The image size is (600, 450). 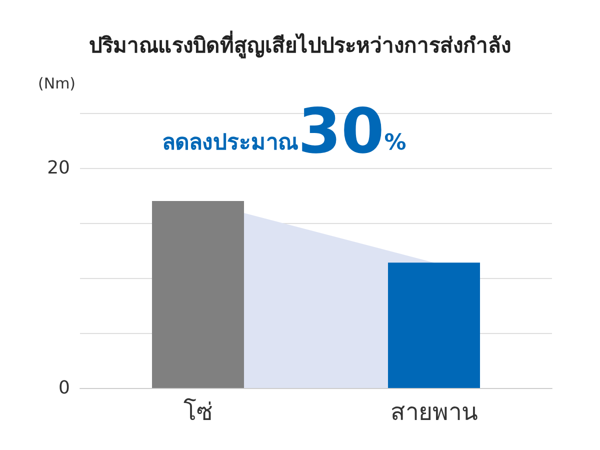 What do you see at coordinates (198, 412) in the screenshot?
I see `x-tick-label: โซ่` at bounding box center [198, 412].